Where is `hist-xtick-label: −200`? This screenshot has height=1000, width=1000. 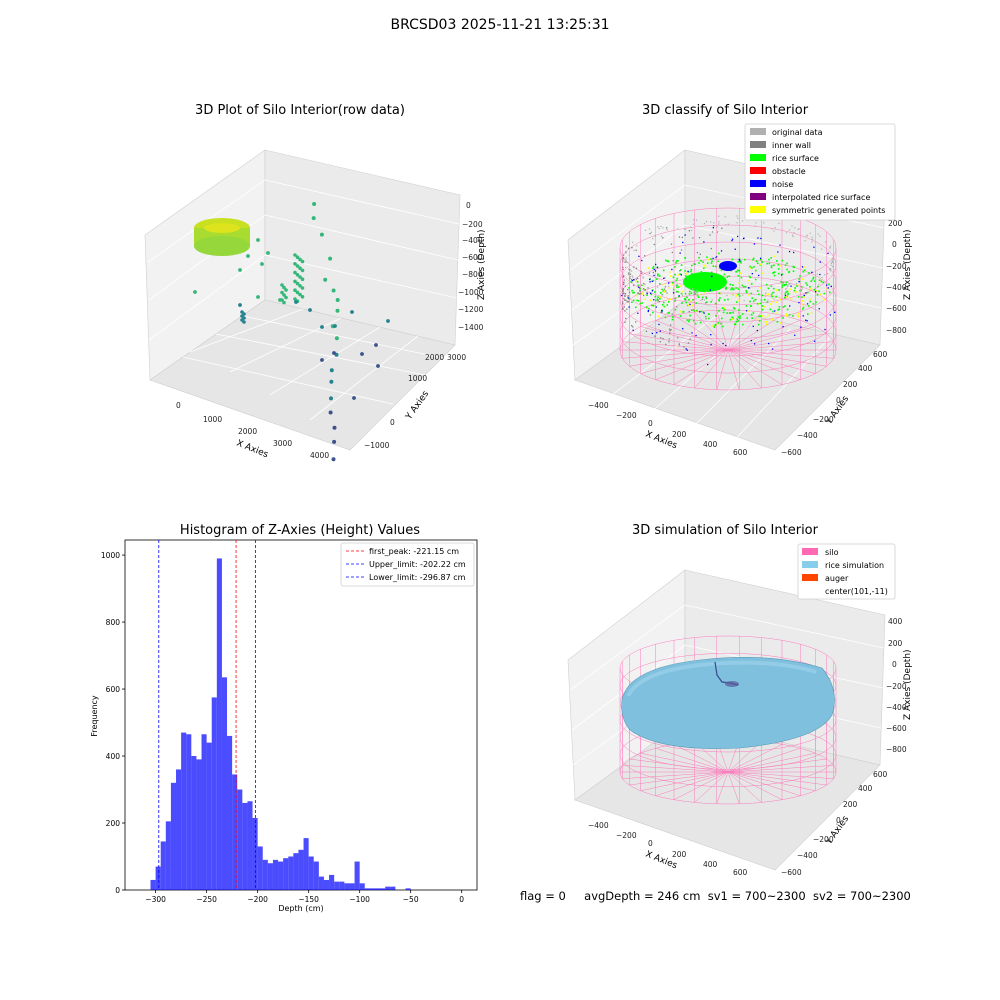
hist-xtick-label: −200 is located at coordinates (257, 899).